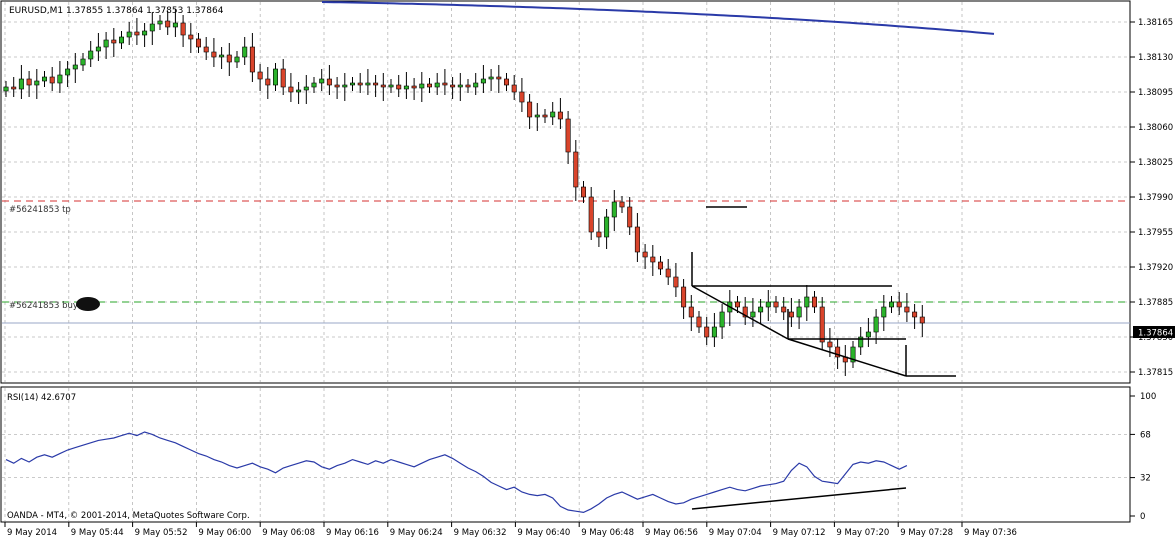  What do you see at coordinates (671, 533) in the screenshot?
I see `time-tick-label: 9 May 06:56` at bounding box center [671, 533].